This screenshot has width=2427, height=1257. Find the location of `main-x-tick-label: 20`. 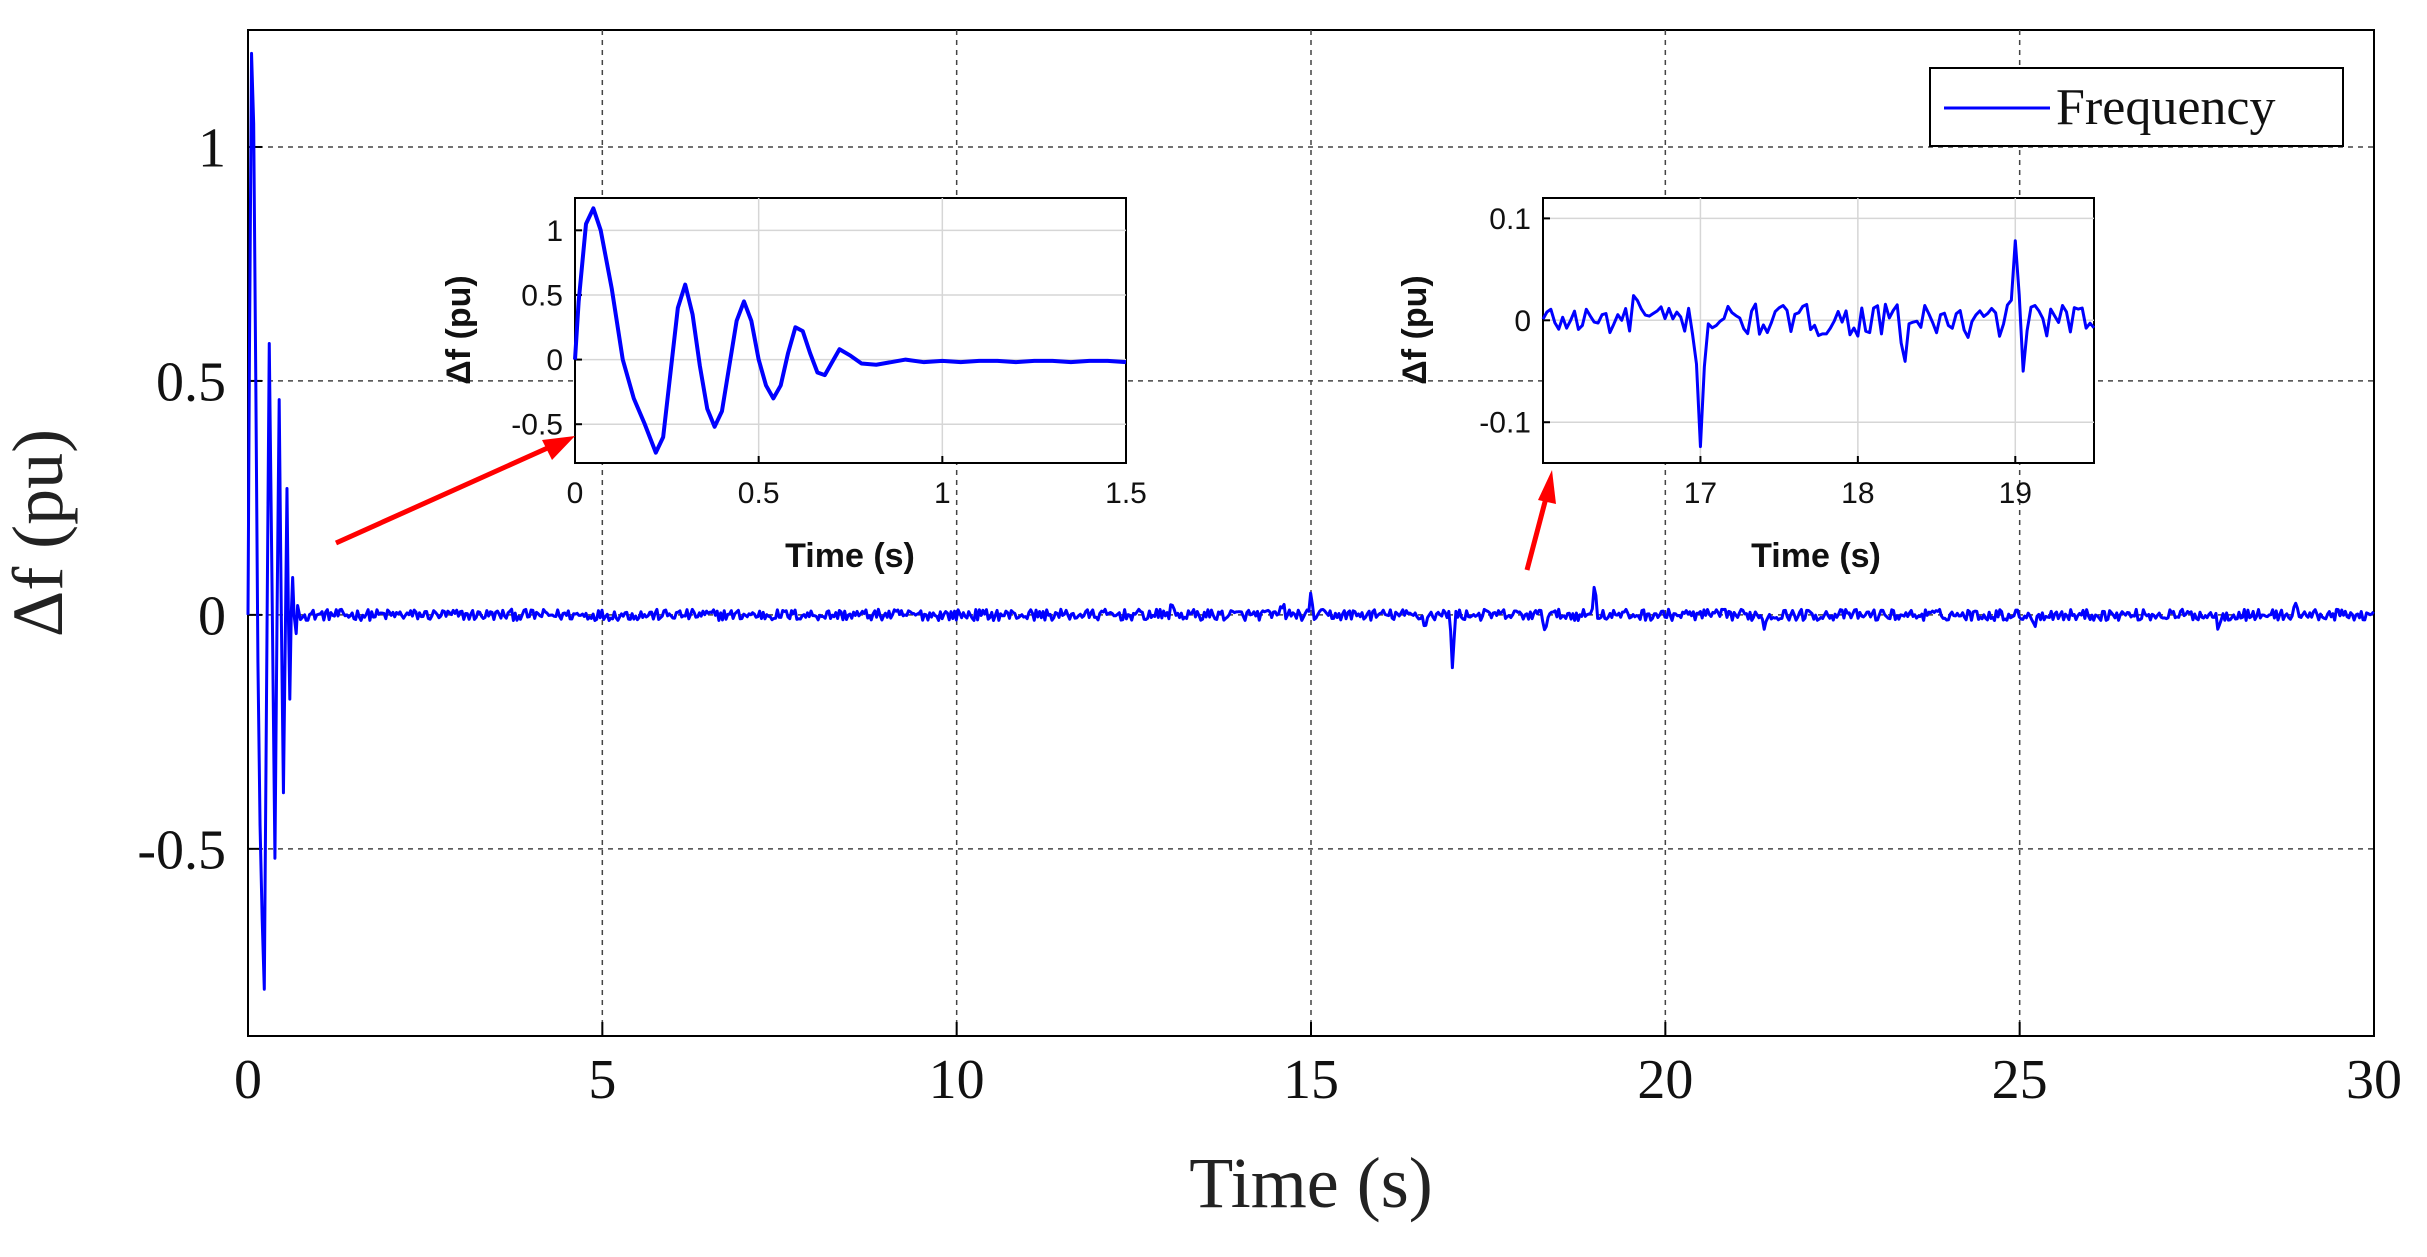

main-x-tick-label: 20 is located at coordinates (1665, 1080).